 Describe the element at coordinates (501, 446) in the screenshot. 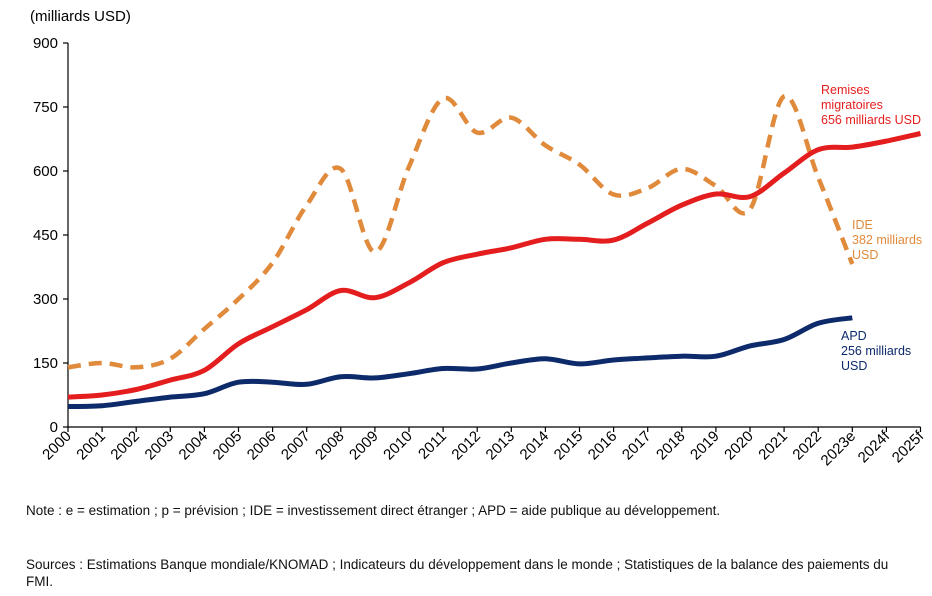

I see `x-tick-label: 2013` at that location.